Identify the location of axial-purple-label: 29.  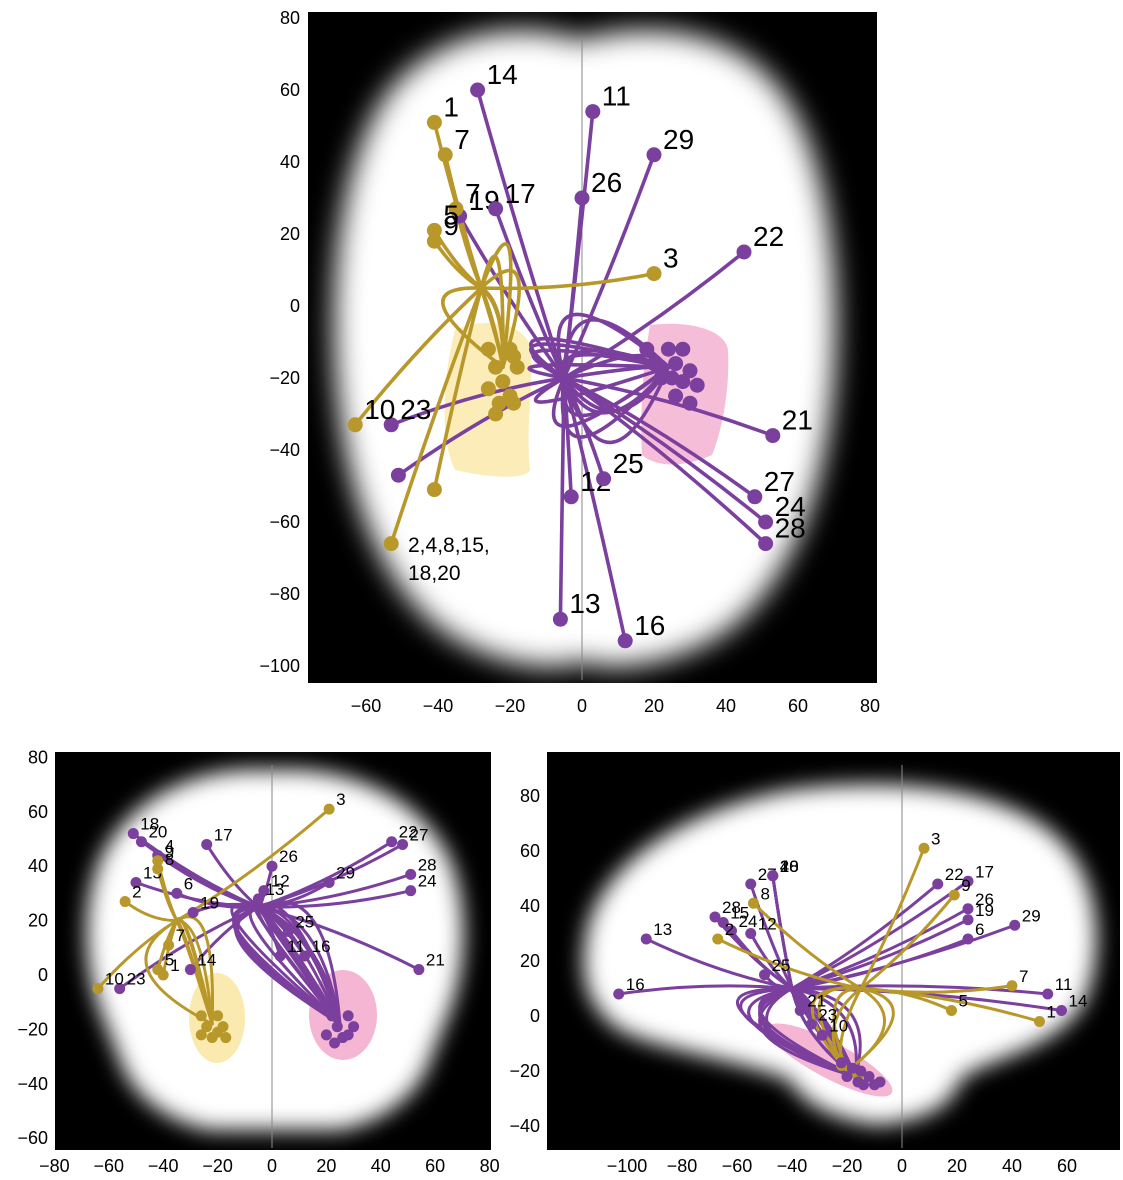
(678, 139).